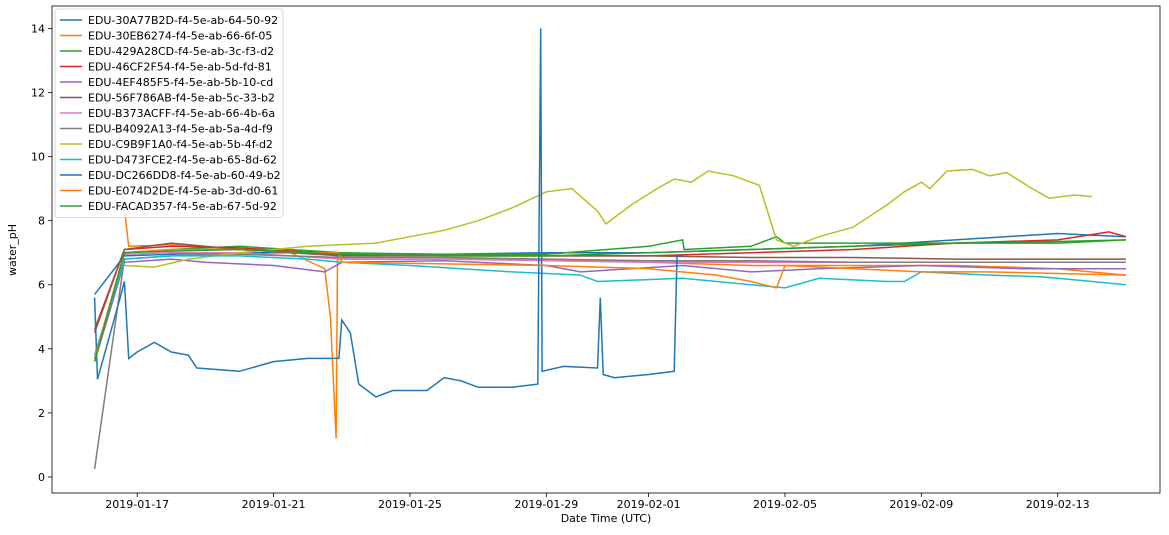  What do you see at coordinates (785, 504) in the screenshot?
I see `x-tick-label: 2019-02-05` at bounding box center [785, 504].